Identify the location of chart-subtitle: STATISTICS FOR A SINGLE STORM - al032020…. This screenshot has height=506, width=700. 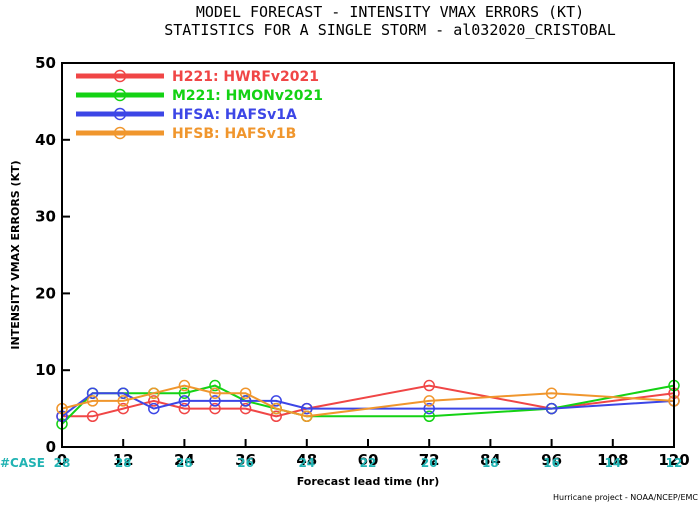
(390, 30).